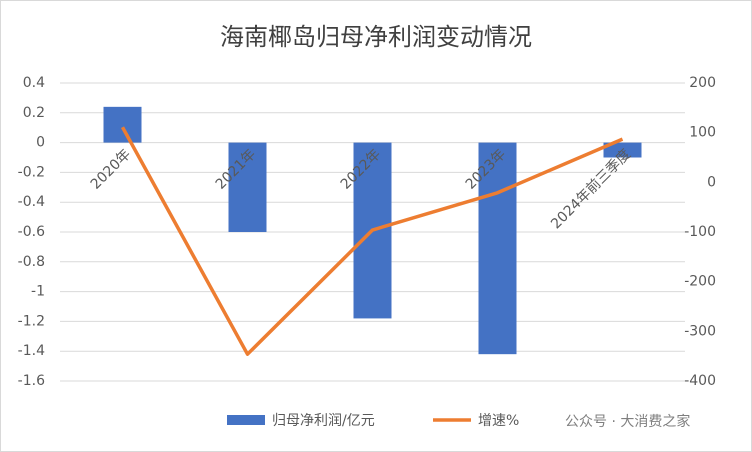 The width and height of the screenshot is (752, 452). I want to click on y-tick-label: -0.6, so click(31, 232).